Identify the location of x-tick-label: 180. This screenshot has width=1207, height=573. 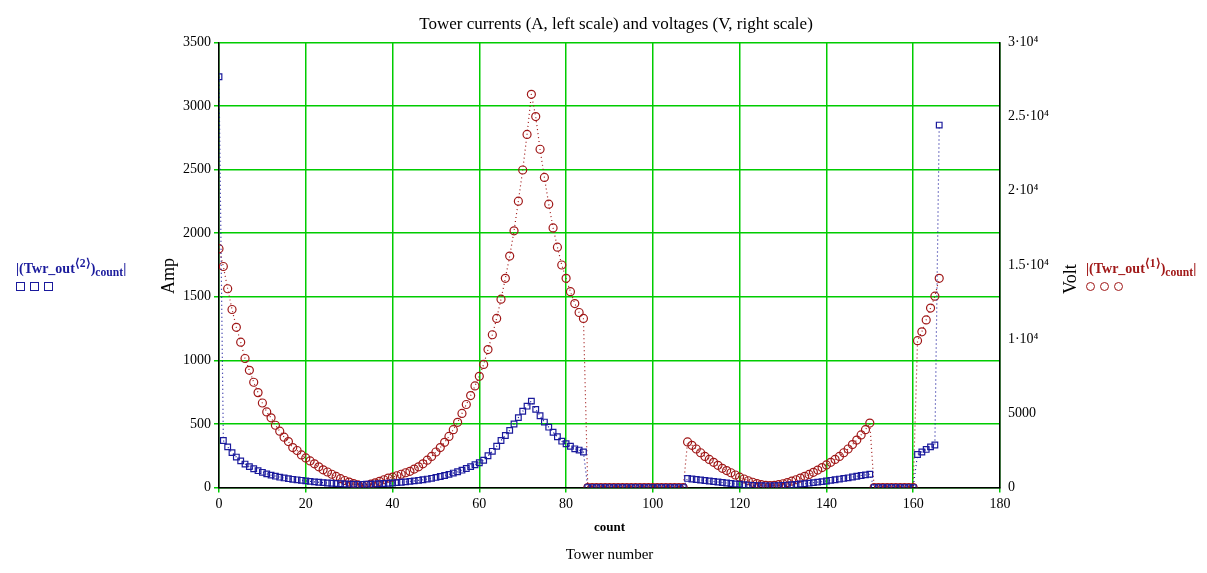
(1000, 503).